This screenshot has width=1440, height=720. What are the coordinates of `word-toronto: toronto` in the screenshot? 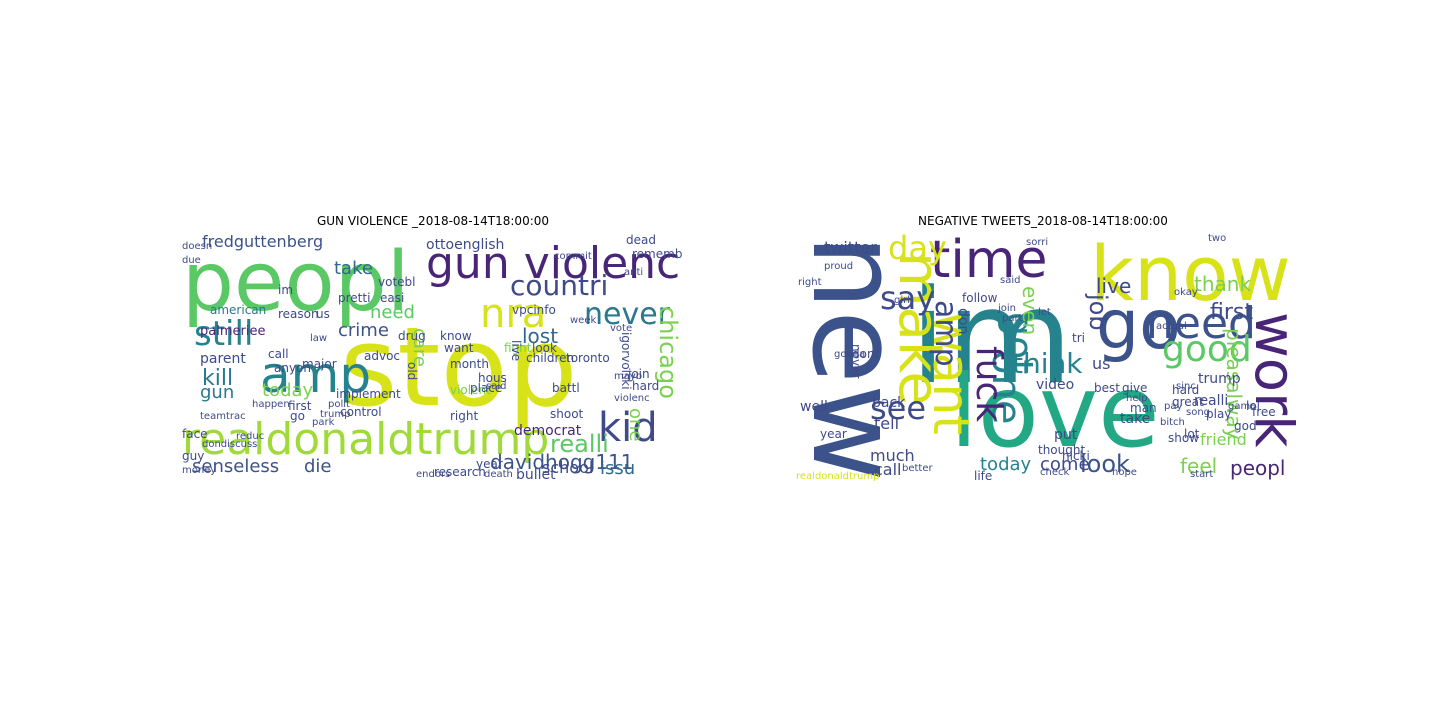 It's located at (588, 358).